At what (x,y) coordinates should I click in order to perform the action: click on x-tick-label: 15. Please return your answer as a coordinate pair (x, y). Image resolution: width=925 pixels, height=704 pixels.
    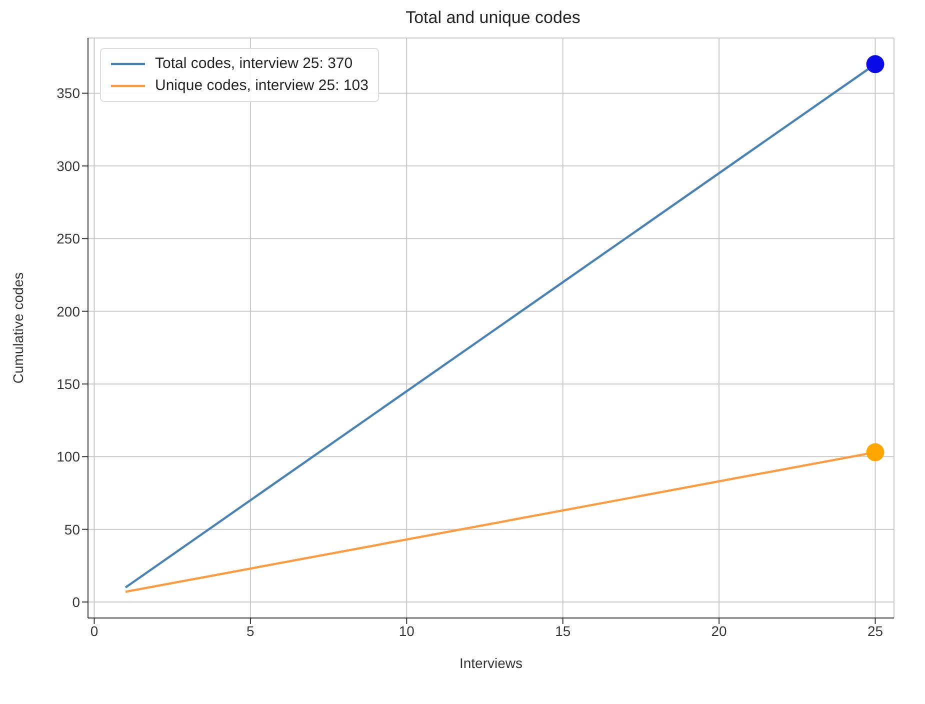
    Looking at the image, I should click on (563, 630).